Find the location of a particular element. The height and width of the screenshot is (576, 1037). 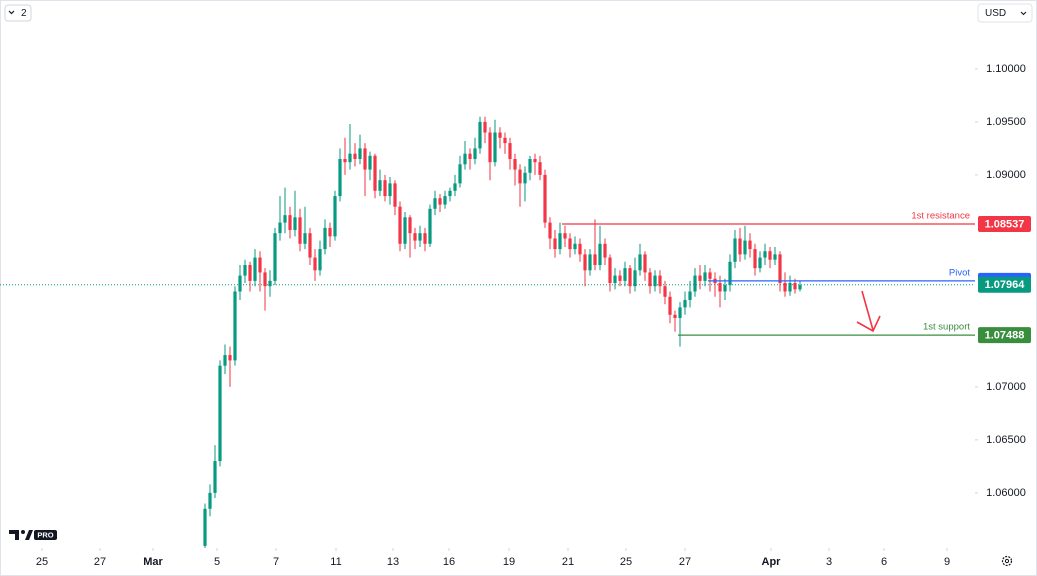

level-name: 1st resistance is located at coordinates (940, 215).